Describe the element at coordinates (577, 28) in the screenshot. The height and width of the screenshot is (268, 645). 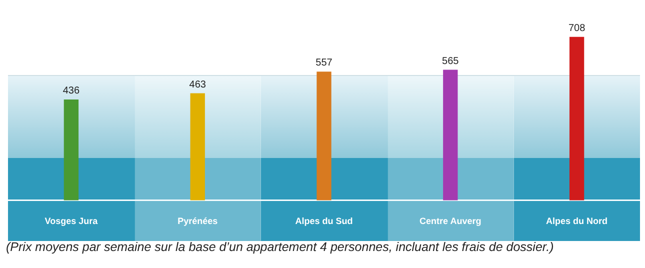
I see `data-label: 708` at that location.